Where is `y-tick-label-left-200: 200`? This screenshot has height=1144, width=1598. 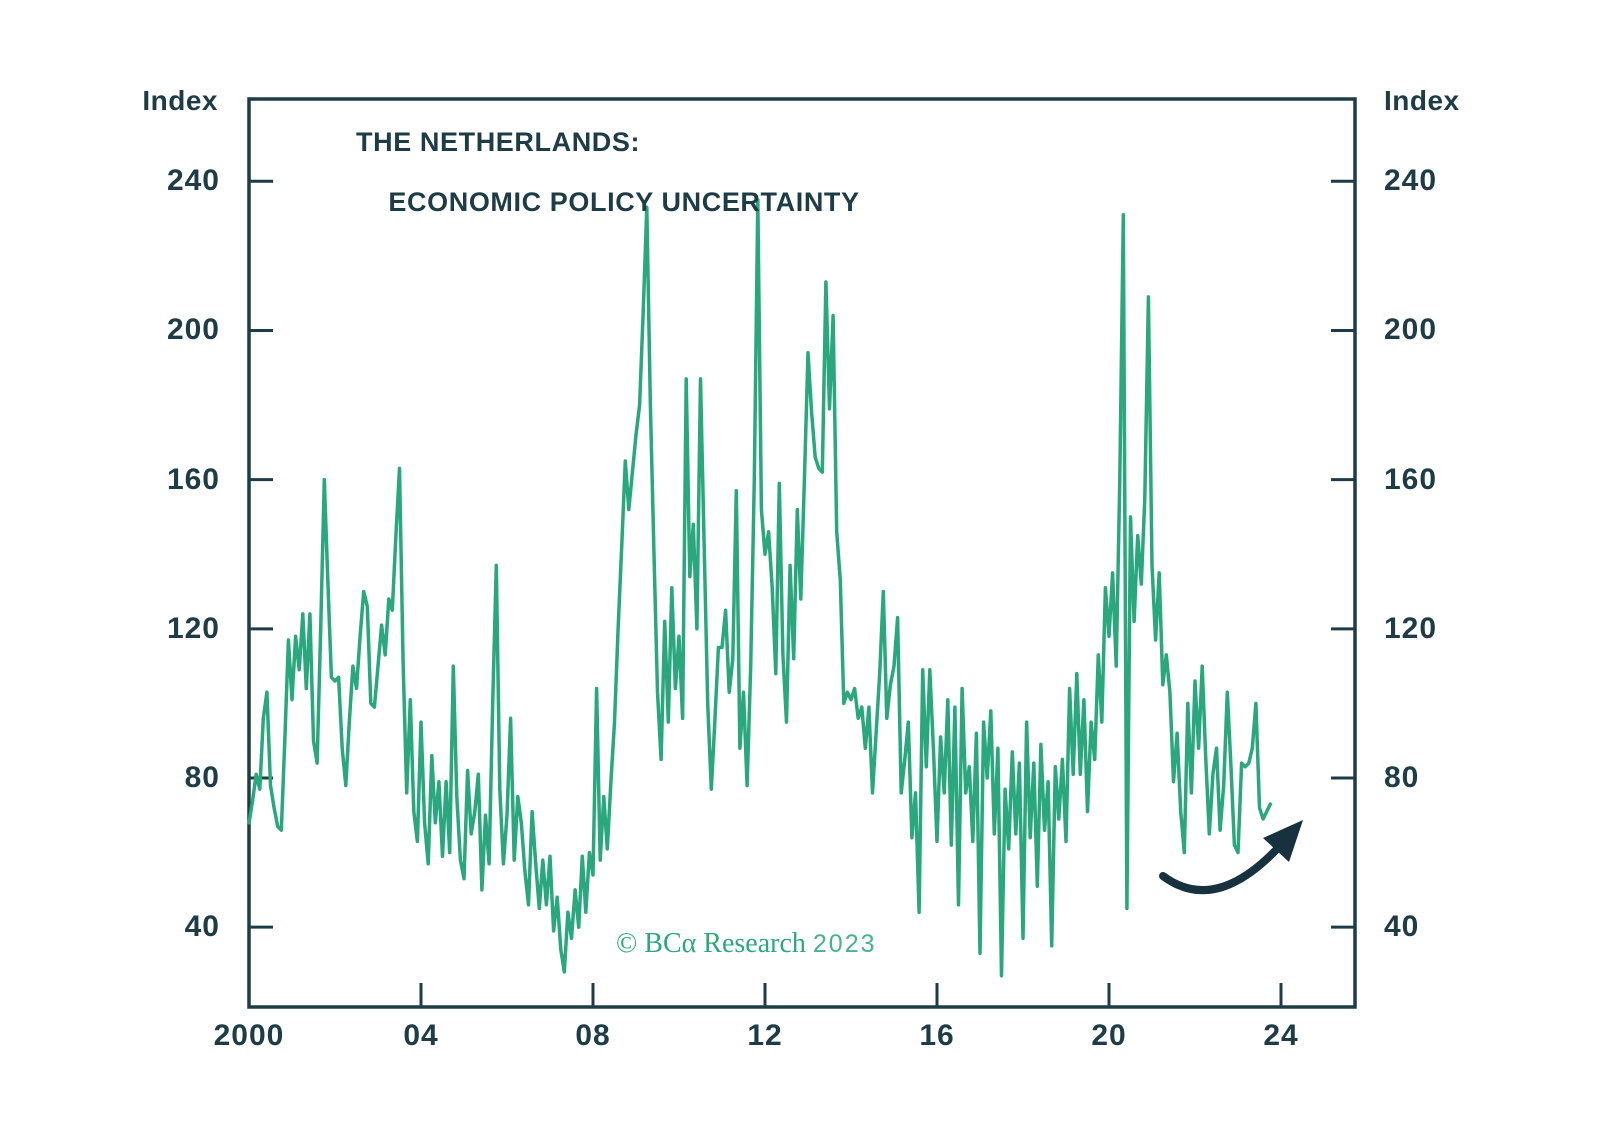 y-tick-label-left-200: 200 is located at coordinates (193, 330).